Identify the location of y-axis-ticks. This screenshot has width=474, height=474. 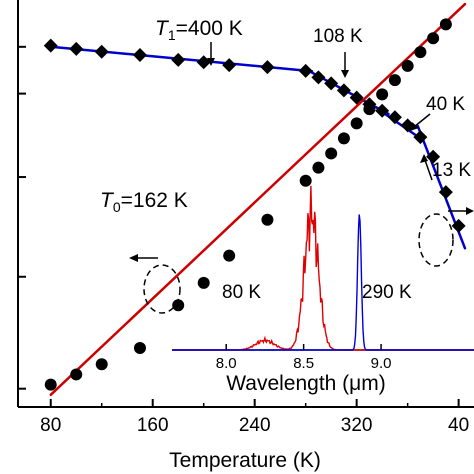
(22, 217).